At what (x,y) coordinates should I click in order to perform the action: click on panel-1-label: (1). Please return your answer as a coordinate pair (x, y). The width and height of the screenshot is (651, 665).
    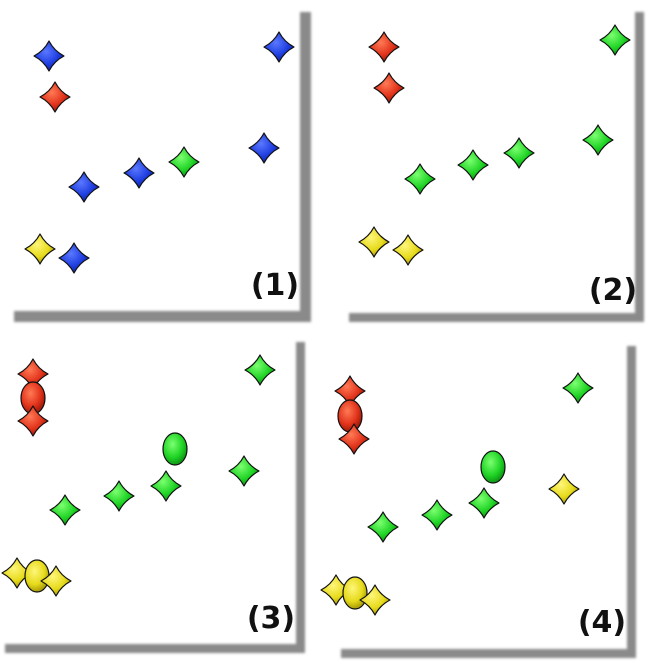
    Looking at the image, I should click on (275, 285).